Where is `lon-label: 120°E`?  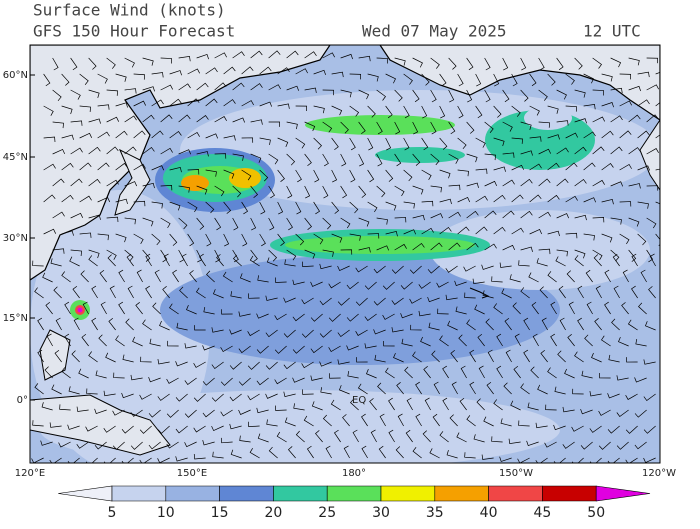 lon-label: 120°E is located at coordinates (30, 473).